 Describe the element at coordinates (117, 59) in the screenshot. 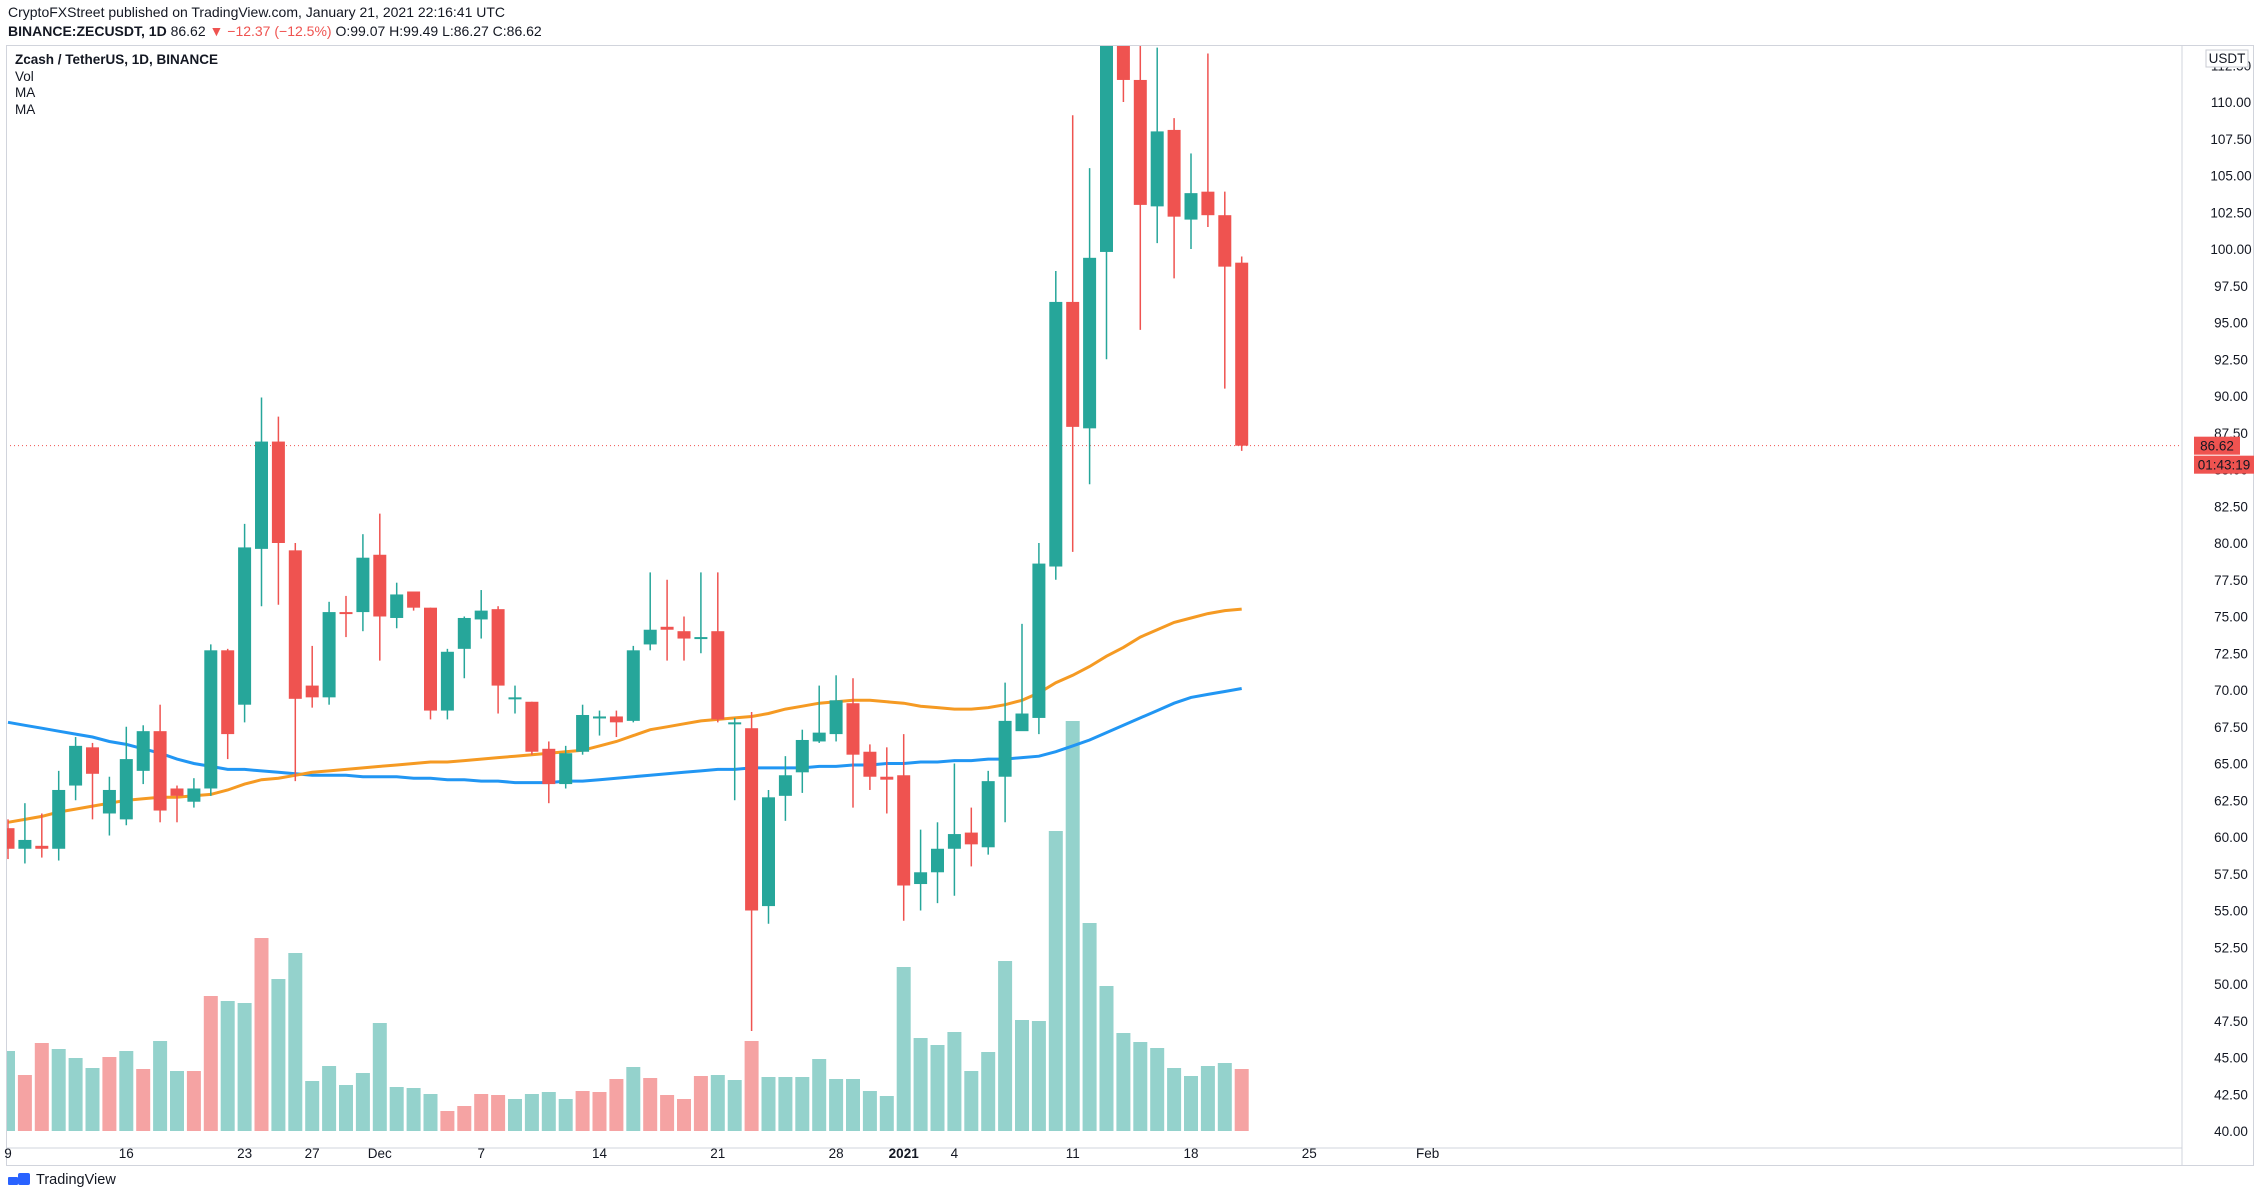

I see `legend-title: Zcash / TetherUS, 1D, BINANCE` at that location.